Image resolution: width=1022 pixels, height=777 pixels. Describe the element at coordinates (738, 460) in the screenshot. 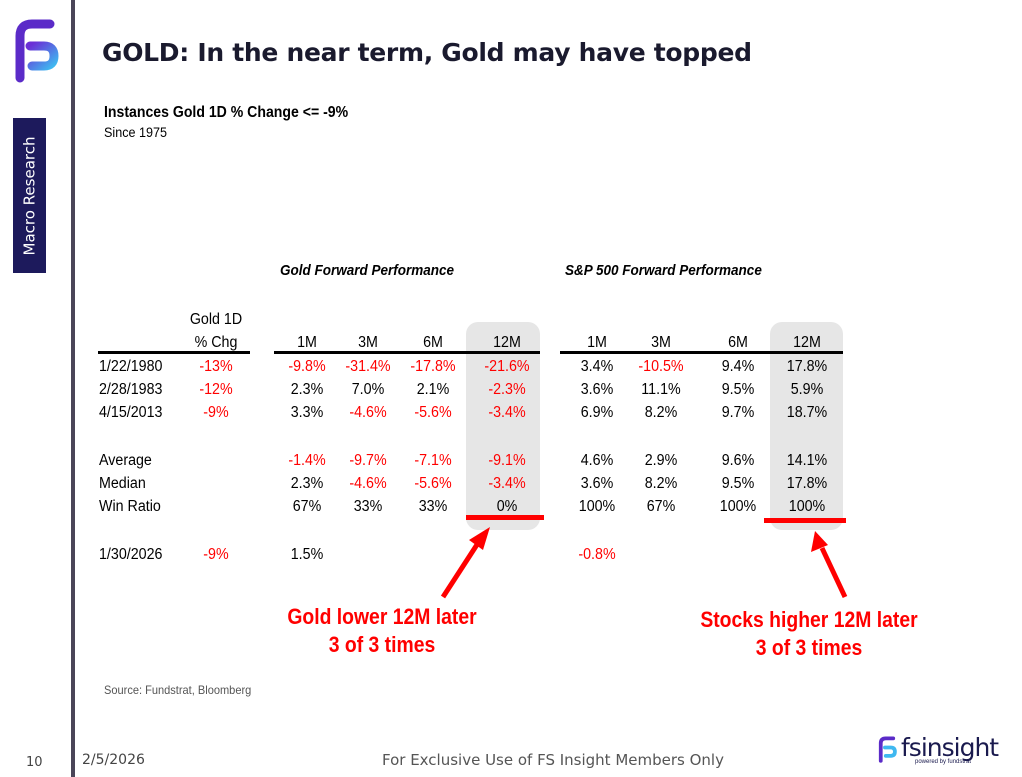

I see `spx-stat-cell: 9.6%` at that location.